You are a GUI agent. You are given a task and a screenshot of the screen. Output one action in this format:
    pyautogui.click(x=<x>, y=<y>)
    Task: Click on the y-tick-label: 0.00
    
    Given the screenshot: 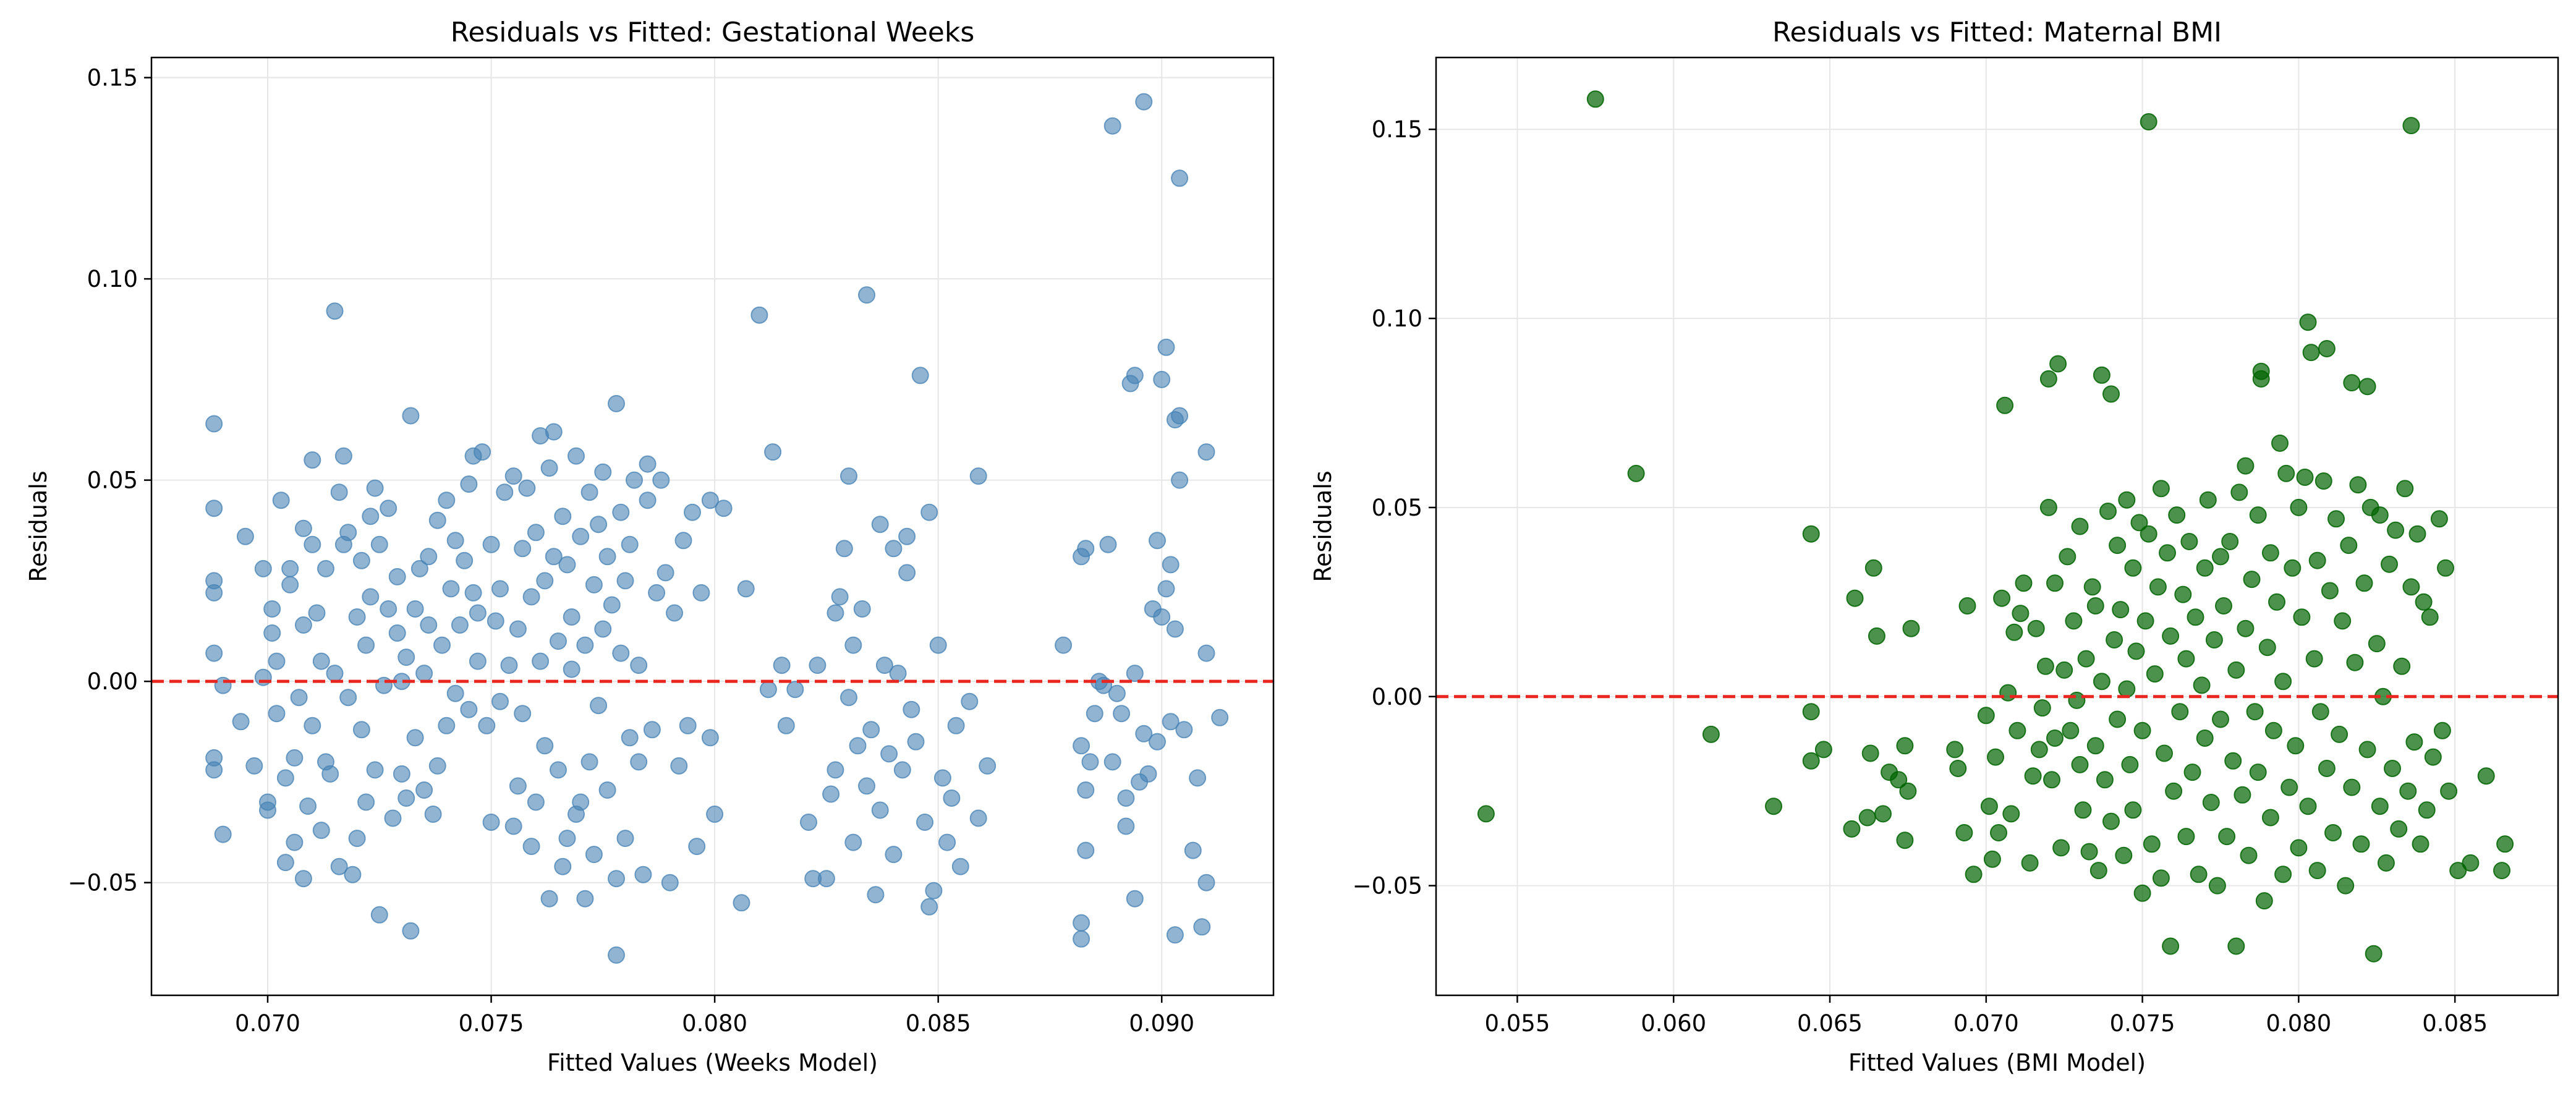 What is the action you would take?
    pyautogui.click(x=112, y=682)
    